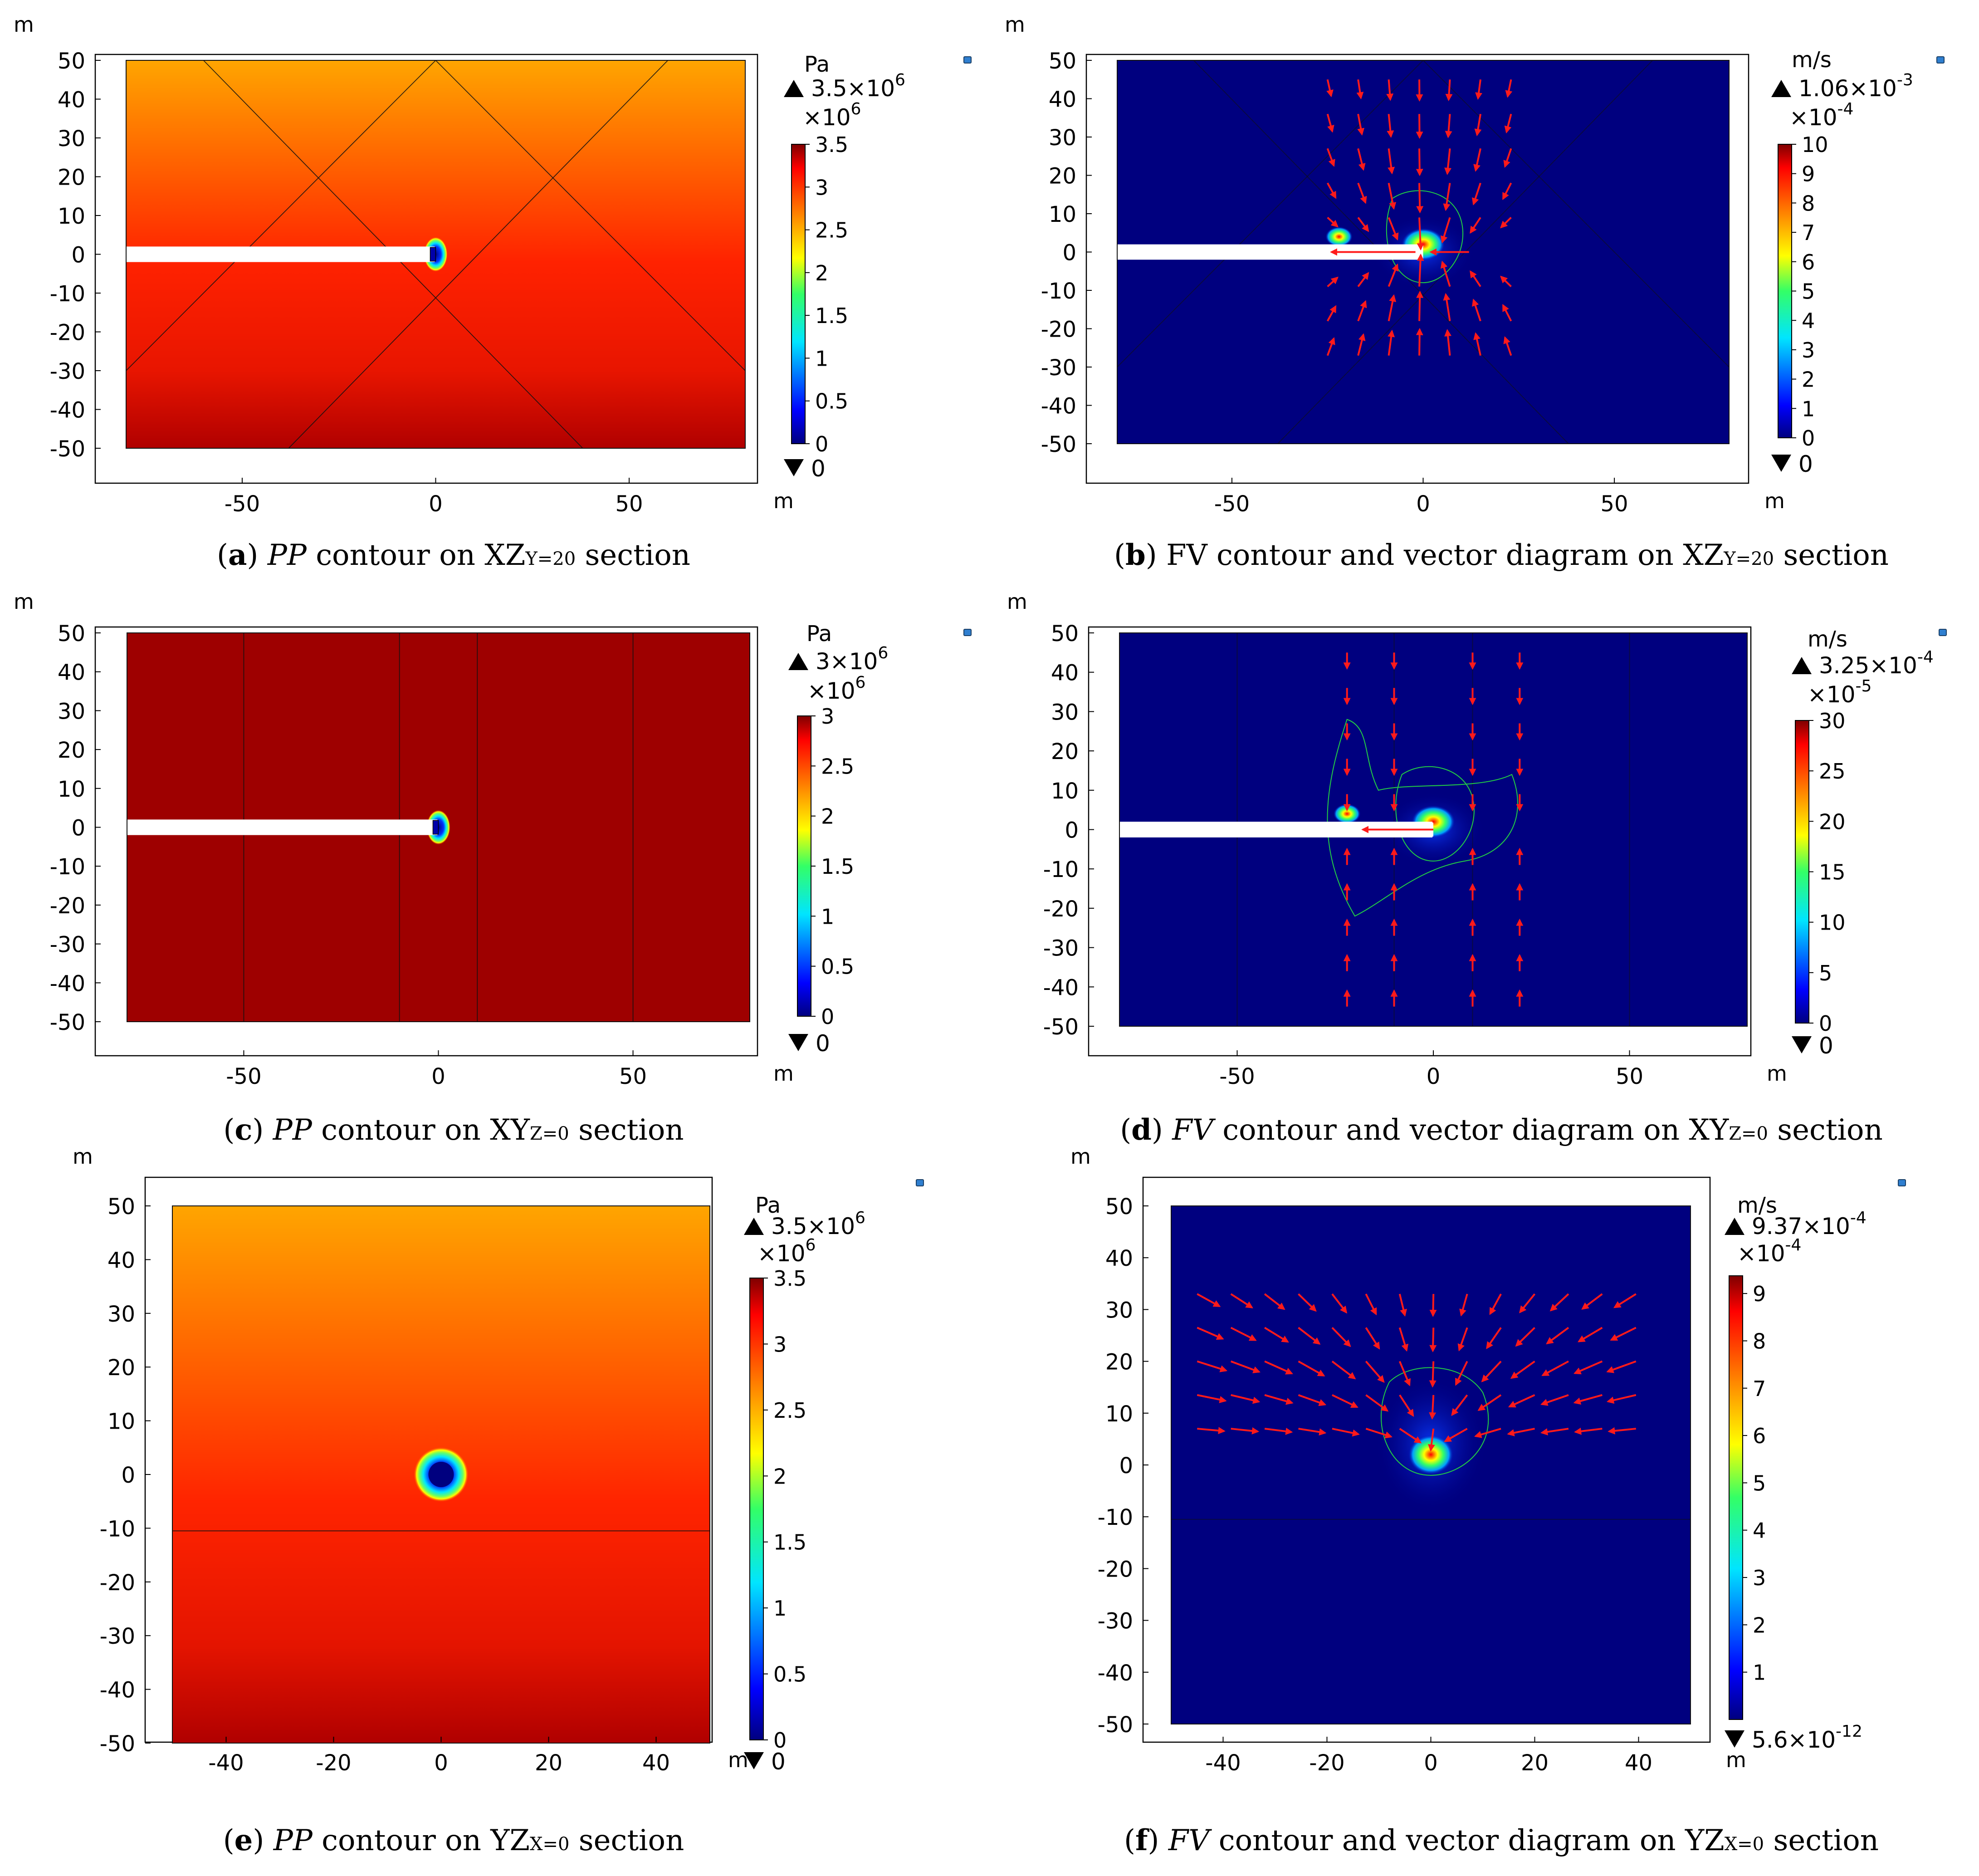 The width and height of the screenshot is (1979, 1876). What do you see at coordinates (1736, 1497) in the screenshot?
I see `colorbar-gradient` at bounding box center [1736, 1497].